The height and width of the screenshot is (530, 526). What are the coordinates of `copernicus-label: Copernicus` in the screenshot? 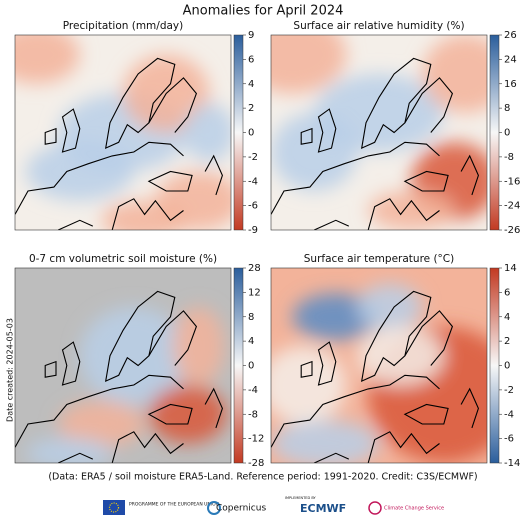 It's located at (241, 509).